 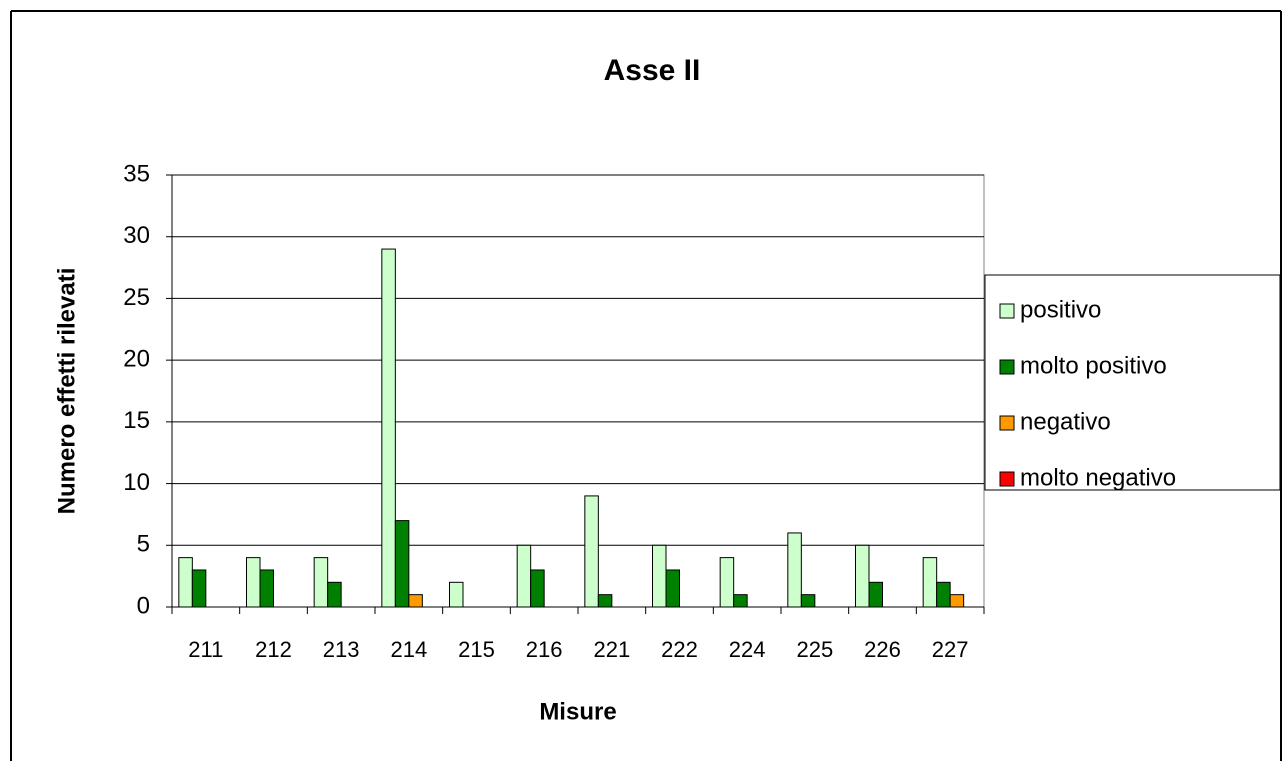 I want to click on legend-label: positivo, so click(x=1060, y=309).